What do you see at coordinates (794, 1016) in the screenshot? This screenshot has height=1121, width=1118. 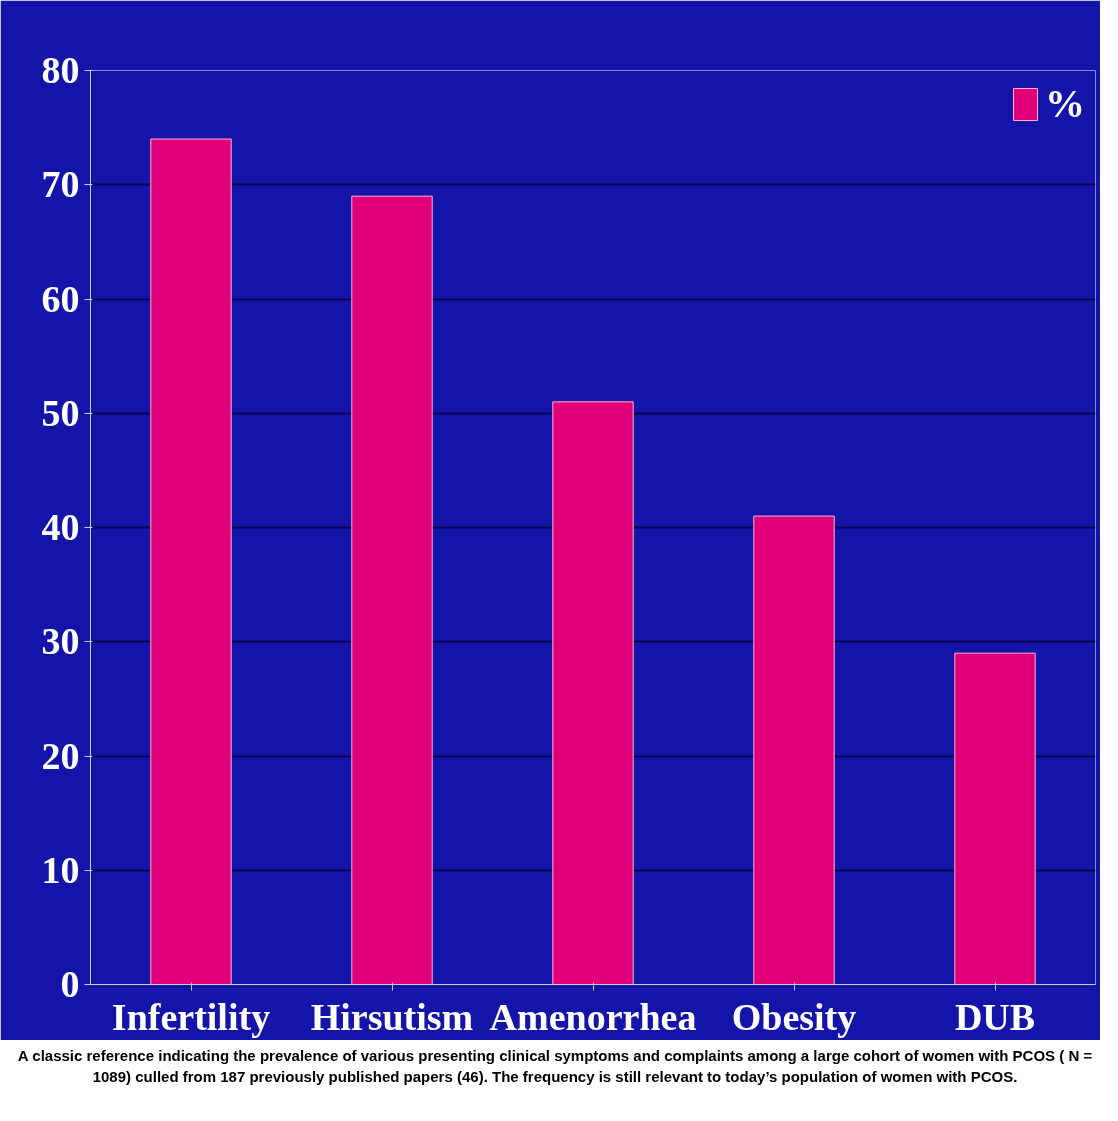 I see `x-tick-label: Obesity` at bounding box center [794, 1016].